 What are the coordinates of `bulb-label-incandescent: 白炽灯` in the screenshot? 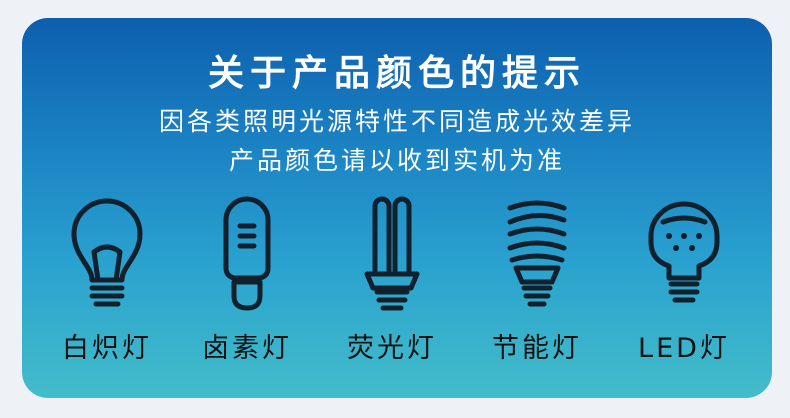 It's located at (107, 348).